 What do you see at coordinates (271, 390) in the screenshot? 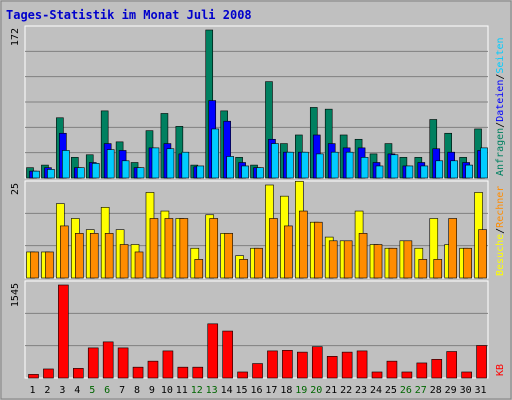
I see `x-tick-label: 17` at bounding box center [271, 390].